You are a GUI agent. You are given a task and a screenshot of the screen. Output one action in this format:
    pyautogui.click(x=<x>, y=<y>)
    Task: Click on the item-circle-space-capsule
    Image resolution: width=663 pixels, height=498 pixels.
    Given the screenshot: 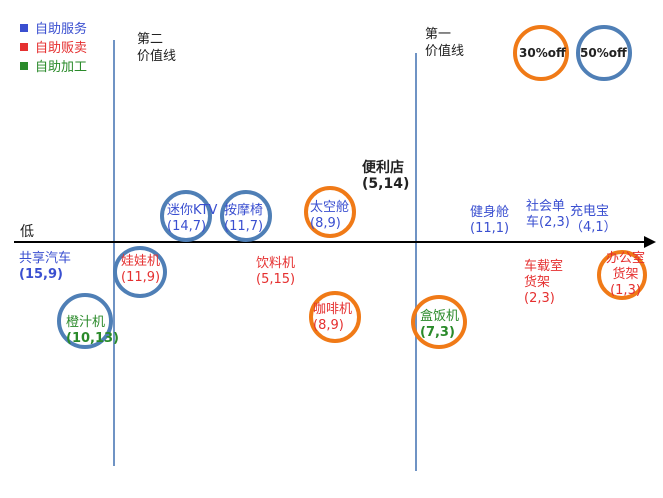 What is the action you would take?
    pyautogui.click(x=330, y=212)
    